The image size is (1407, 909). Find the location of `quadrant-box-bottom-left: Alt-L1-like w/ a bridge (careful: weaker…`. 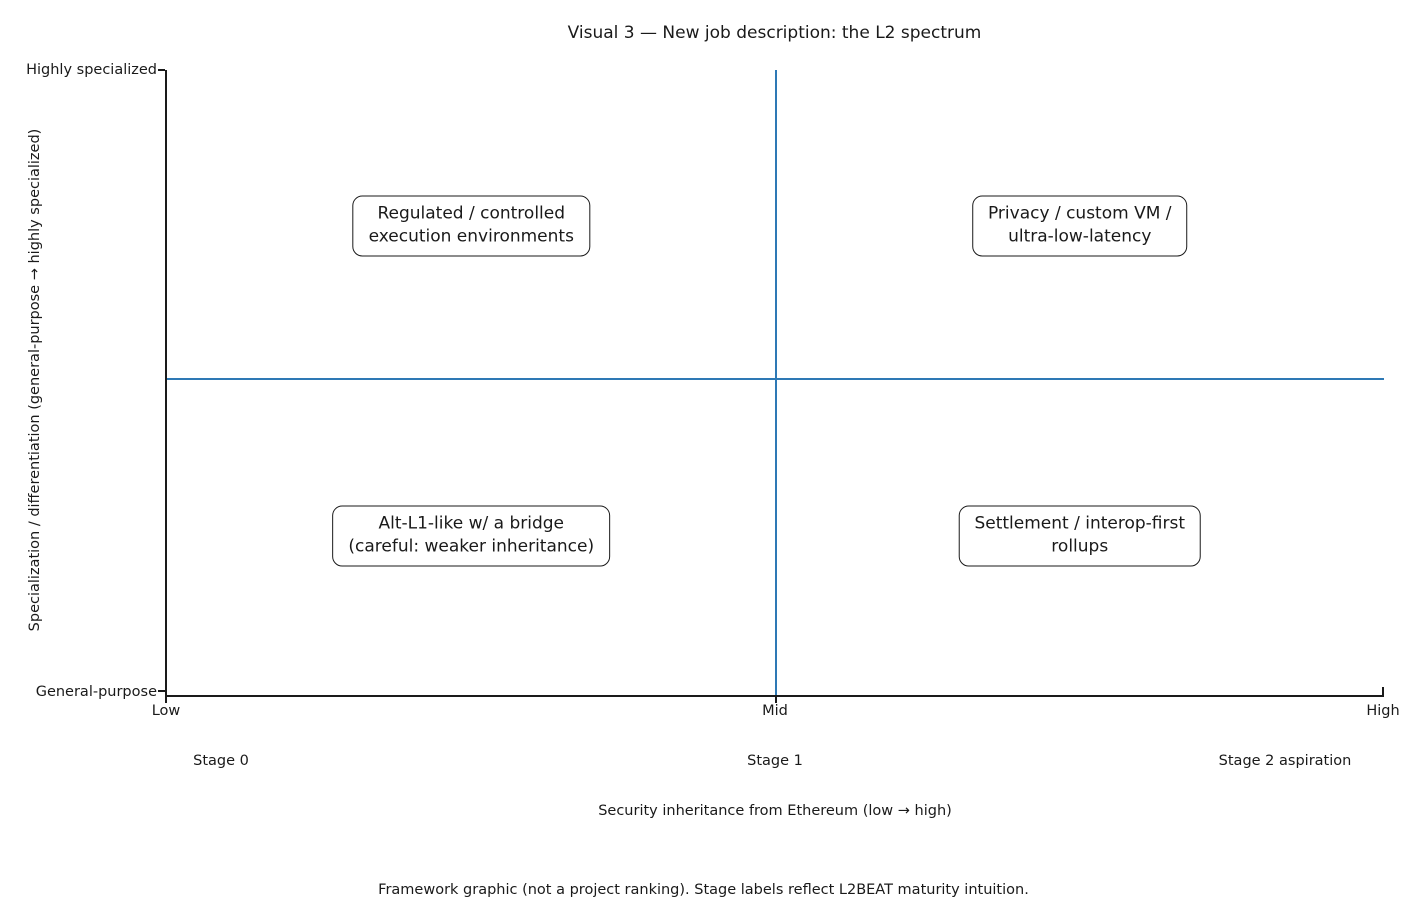

quadrant-box-bottom-left: Alt-L1-like w/ a bridge (careful: weaker… is located at coordinates (471, 536).